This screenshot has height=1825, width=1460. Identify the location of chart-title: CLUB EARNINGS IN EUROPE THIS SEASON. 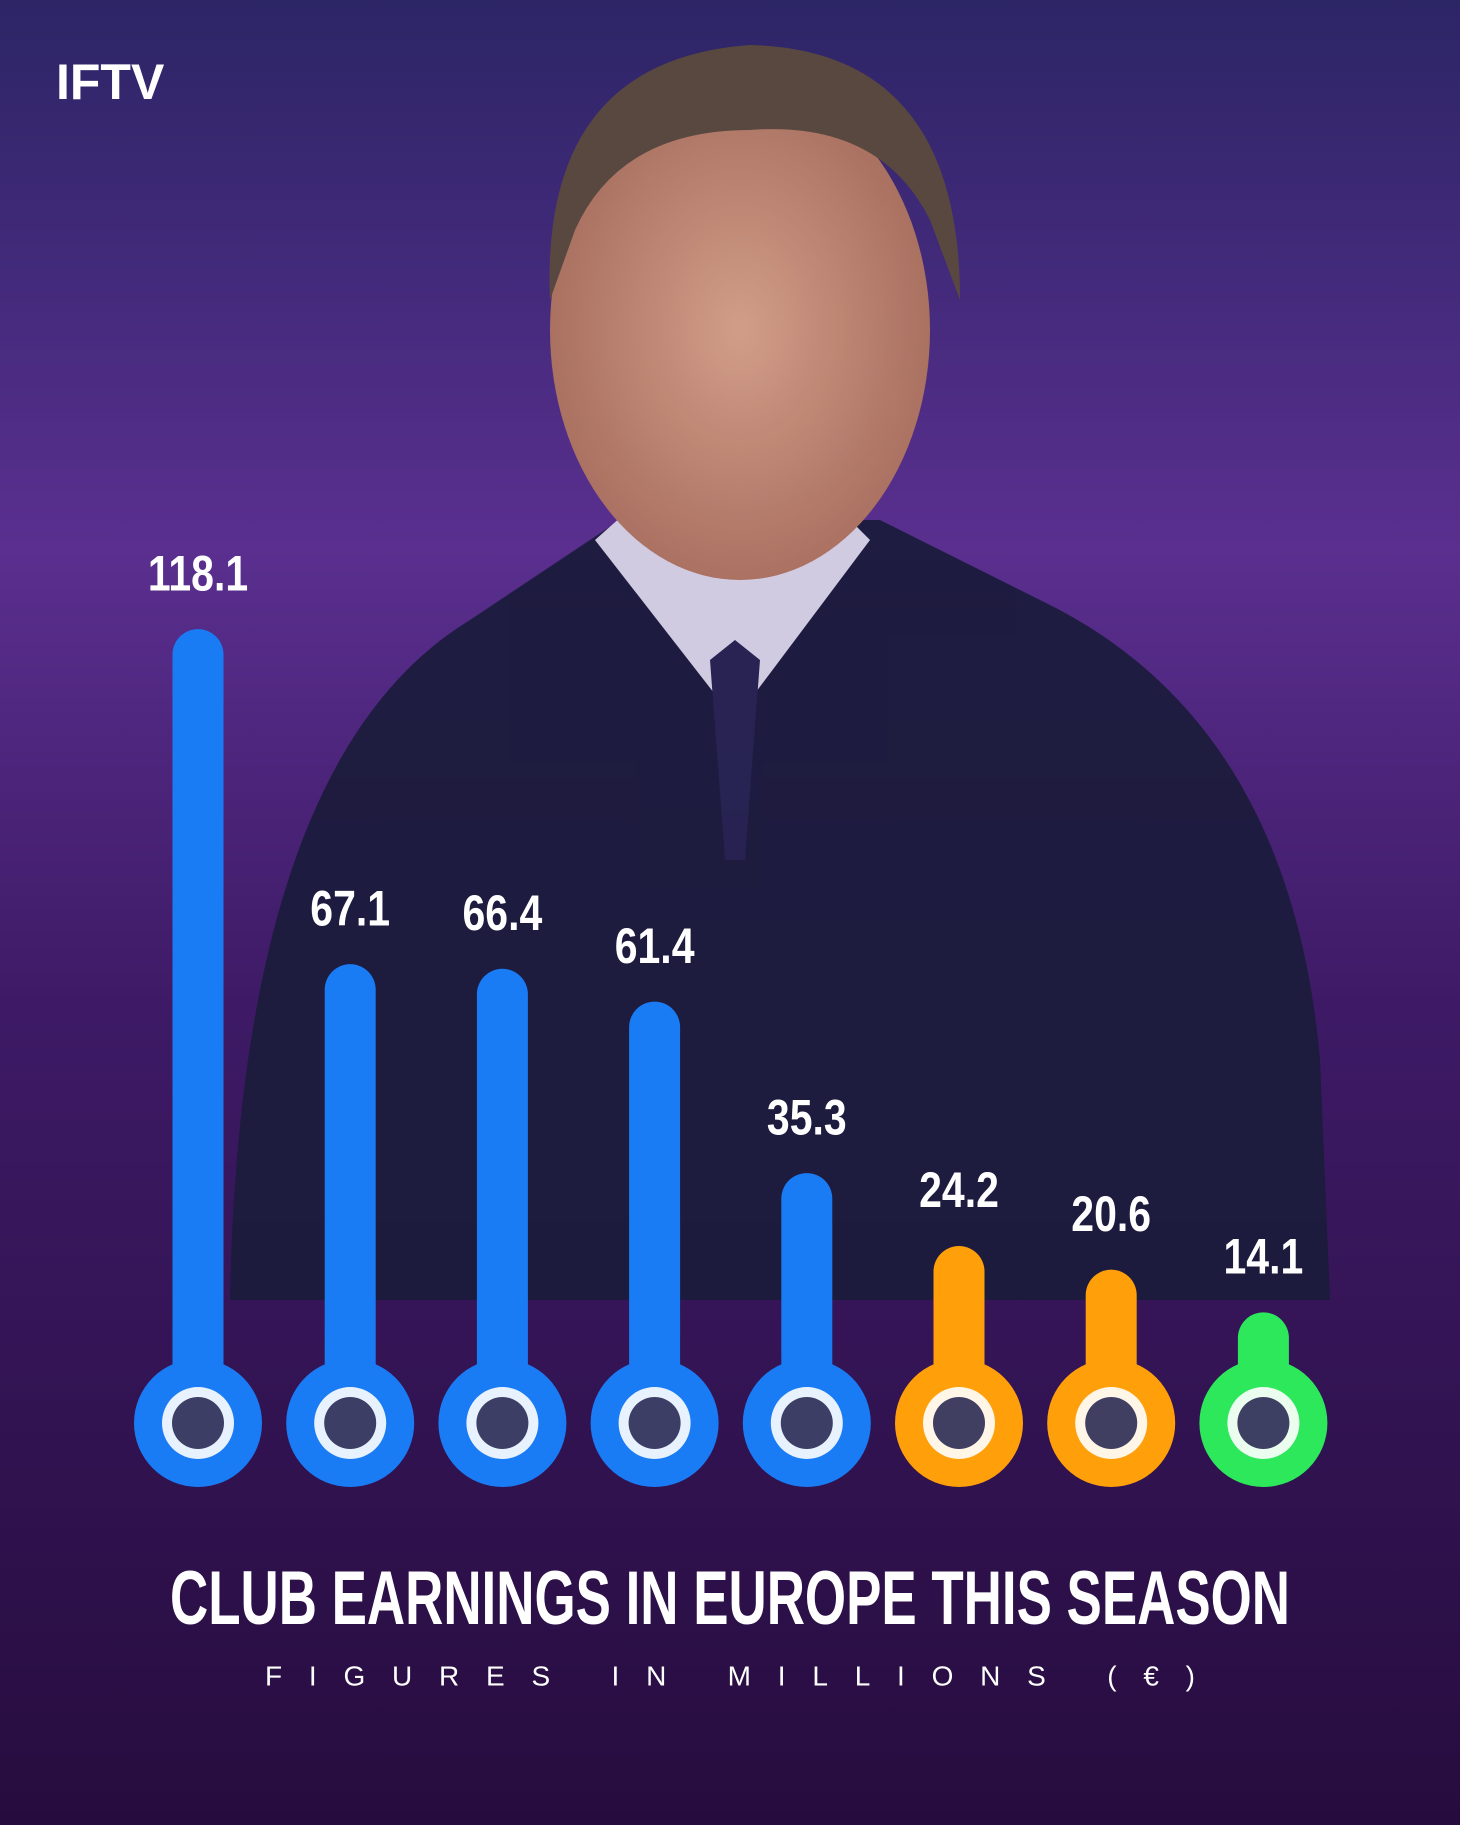
(730, 1598).